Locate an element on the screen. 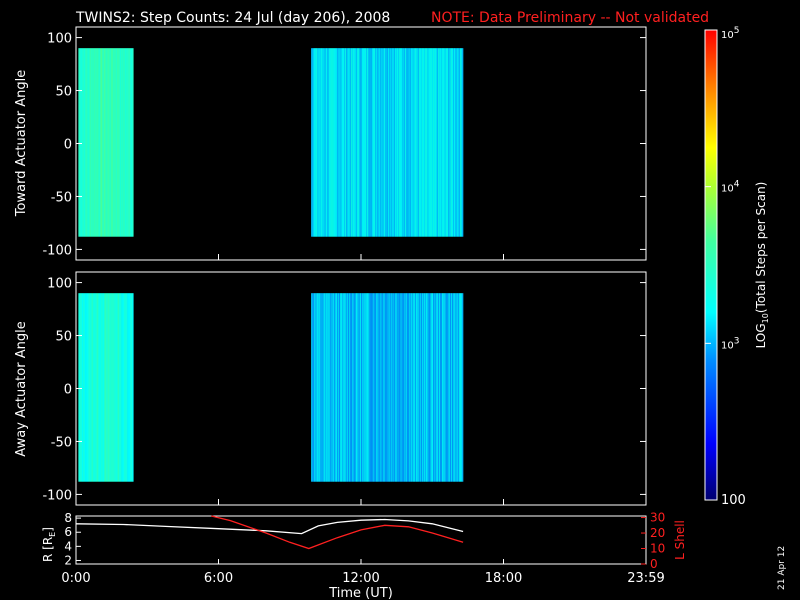 Image resolution: width=800 pixels, height=600 pixels. y-tick-label: 50 is located at coordinates (63, 92).